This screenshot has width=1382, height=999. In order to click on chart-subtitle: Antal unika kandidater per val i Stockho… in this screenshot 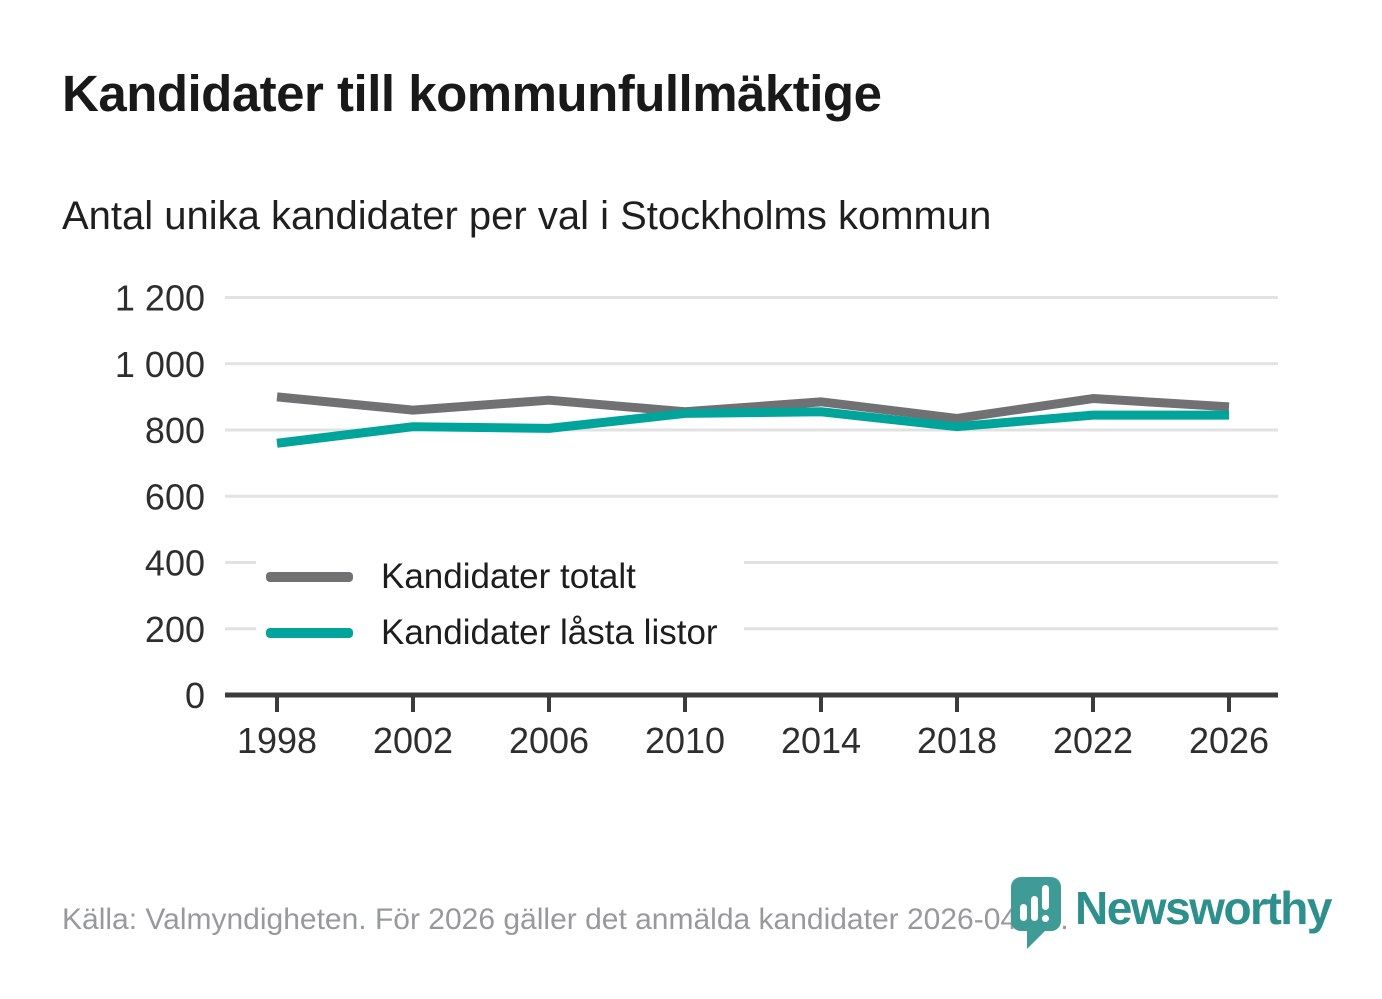, I will do `click(527, 216)`.